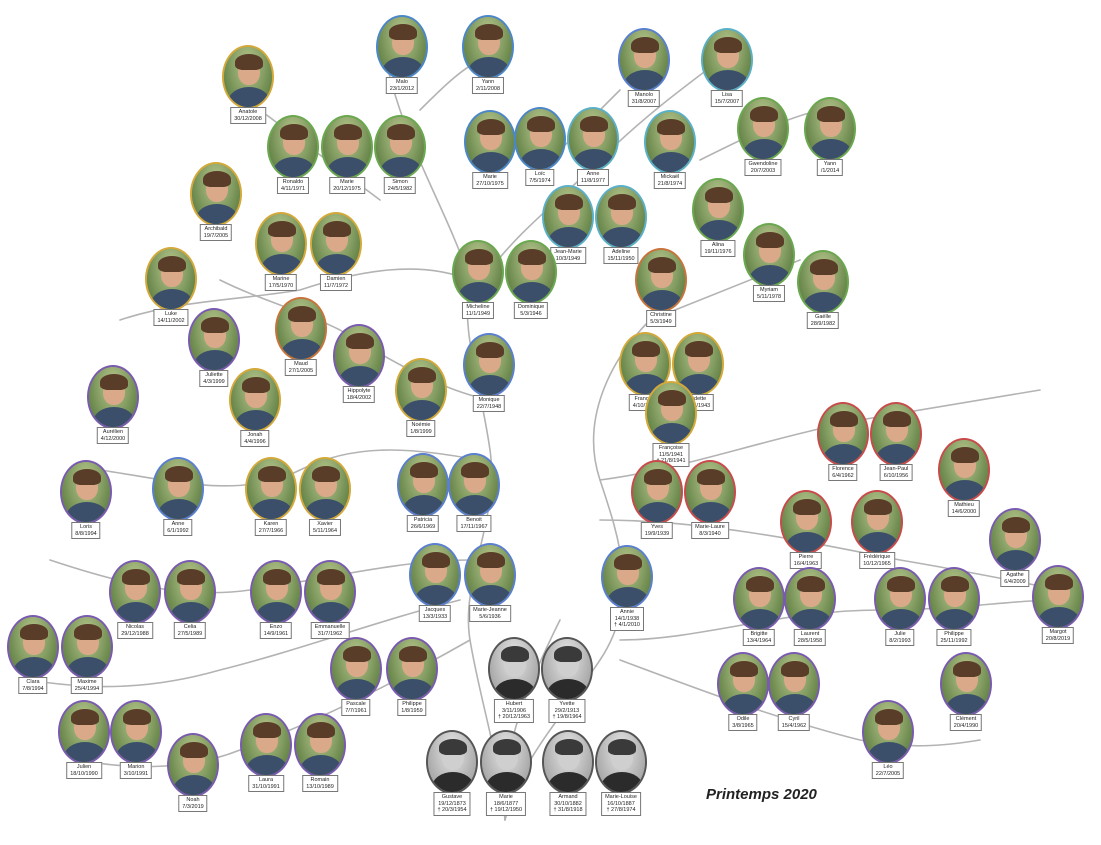 The width and height of the screenshot is (1101, 845). I want to click on person-date: 22/8/1943, so click(698, 405).